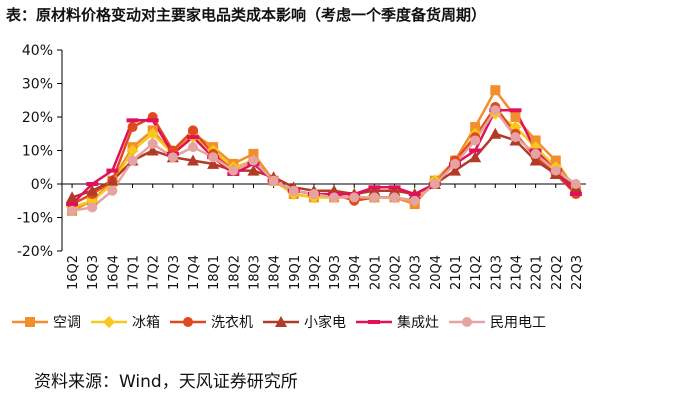  Describe the element at coordinates (134, 272) in the screenshot. I see `x-tick-label: 17Q1` at that location.